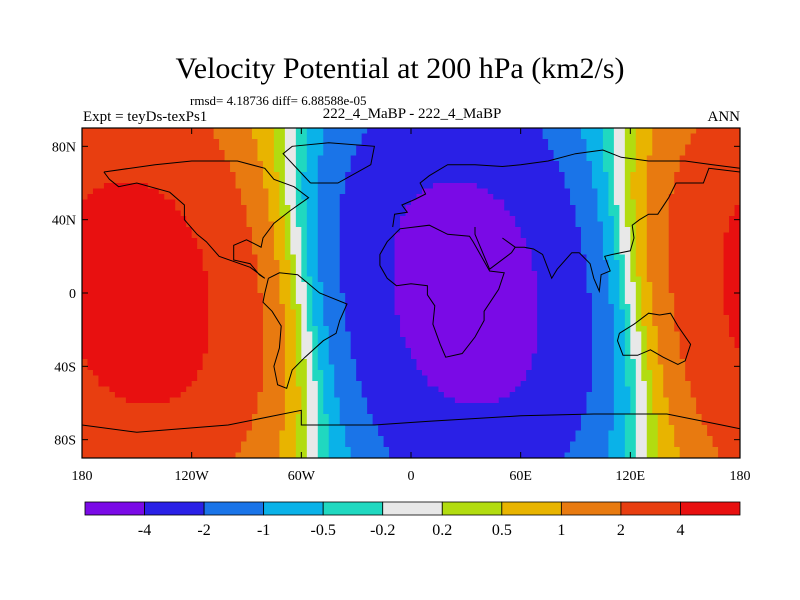  I want to click on experiment-label: Expt = teyDs-texPs1, so click(145, 117).